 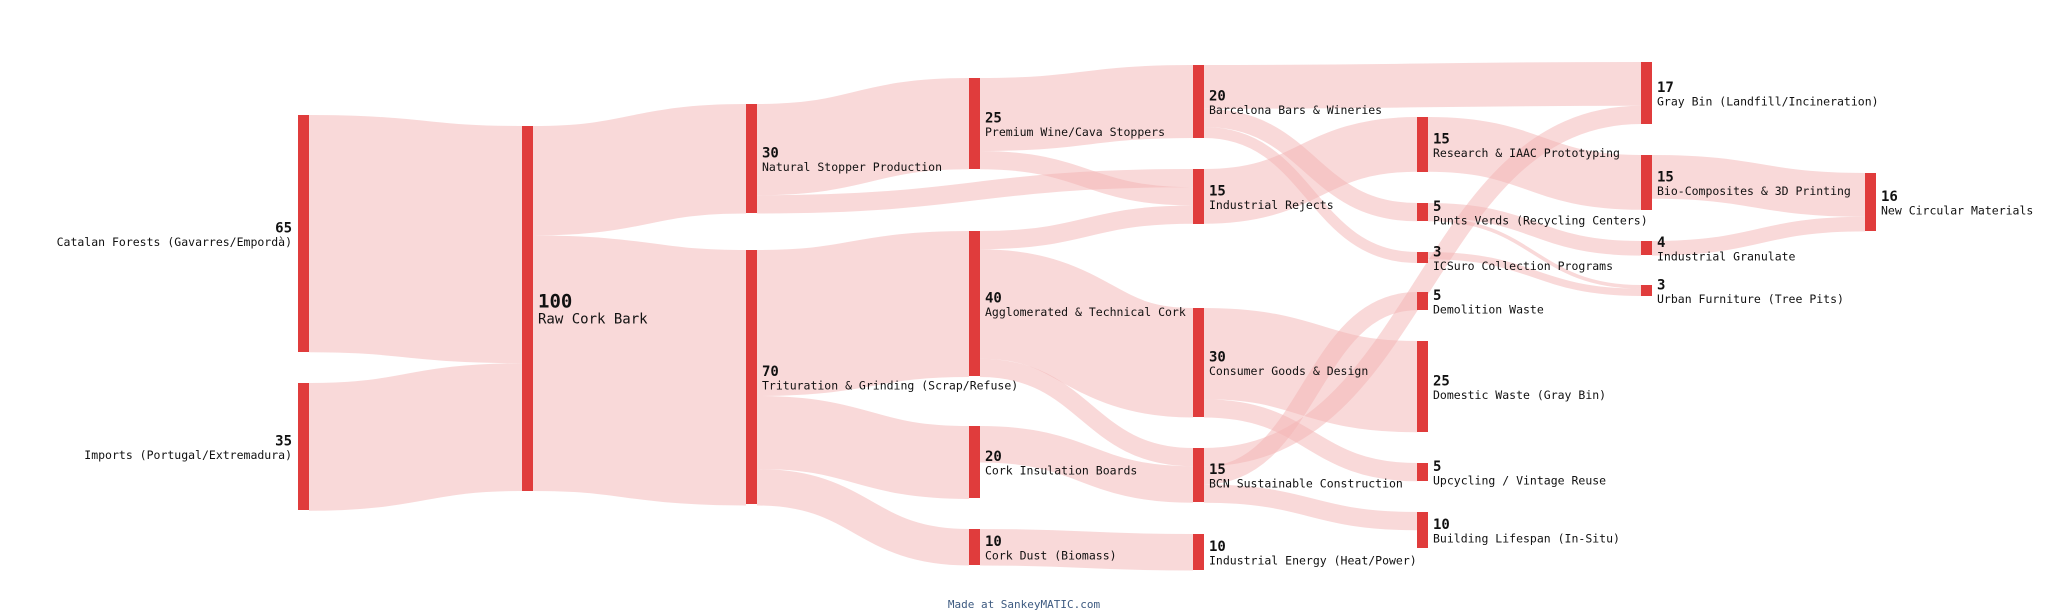 I want to click on sankey-node-agglo, so click(x=974, y=303).